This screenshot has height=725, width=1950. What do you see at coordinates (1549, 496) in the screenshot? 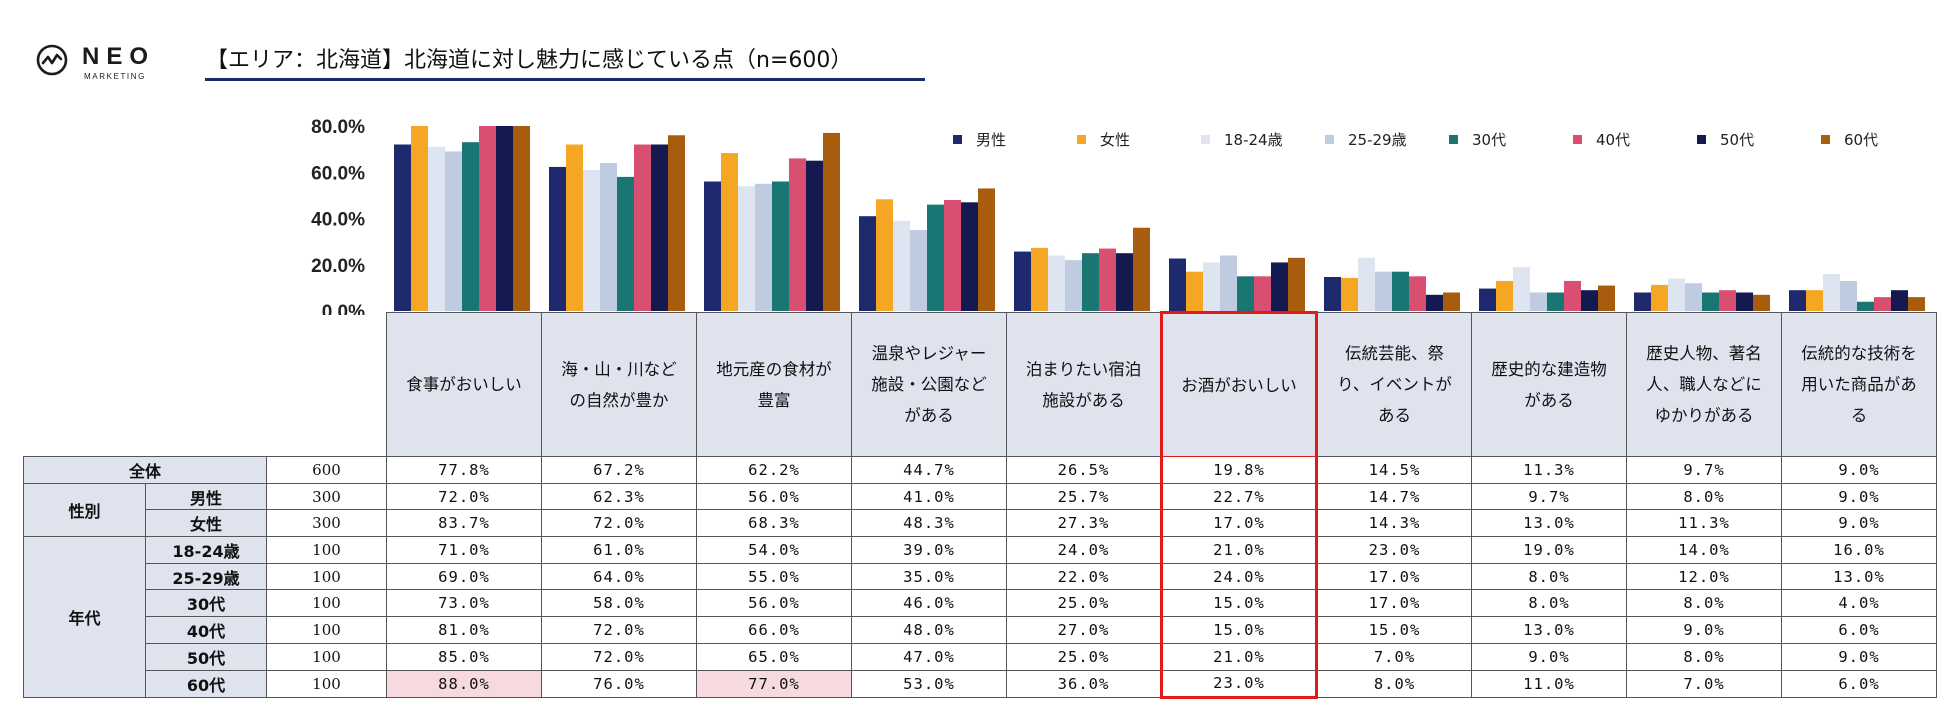
I see `value-cell: 9.7%` at bounding box center [1549, 496].